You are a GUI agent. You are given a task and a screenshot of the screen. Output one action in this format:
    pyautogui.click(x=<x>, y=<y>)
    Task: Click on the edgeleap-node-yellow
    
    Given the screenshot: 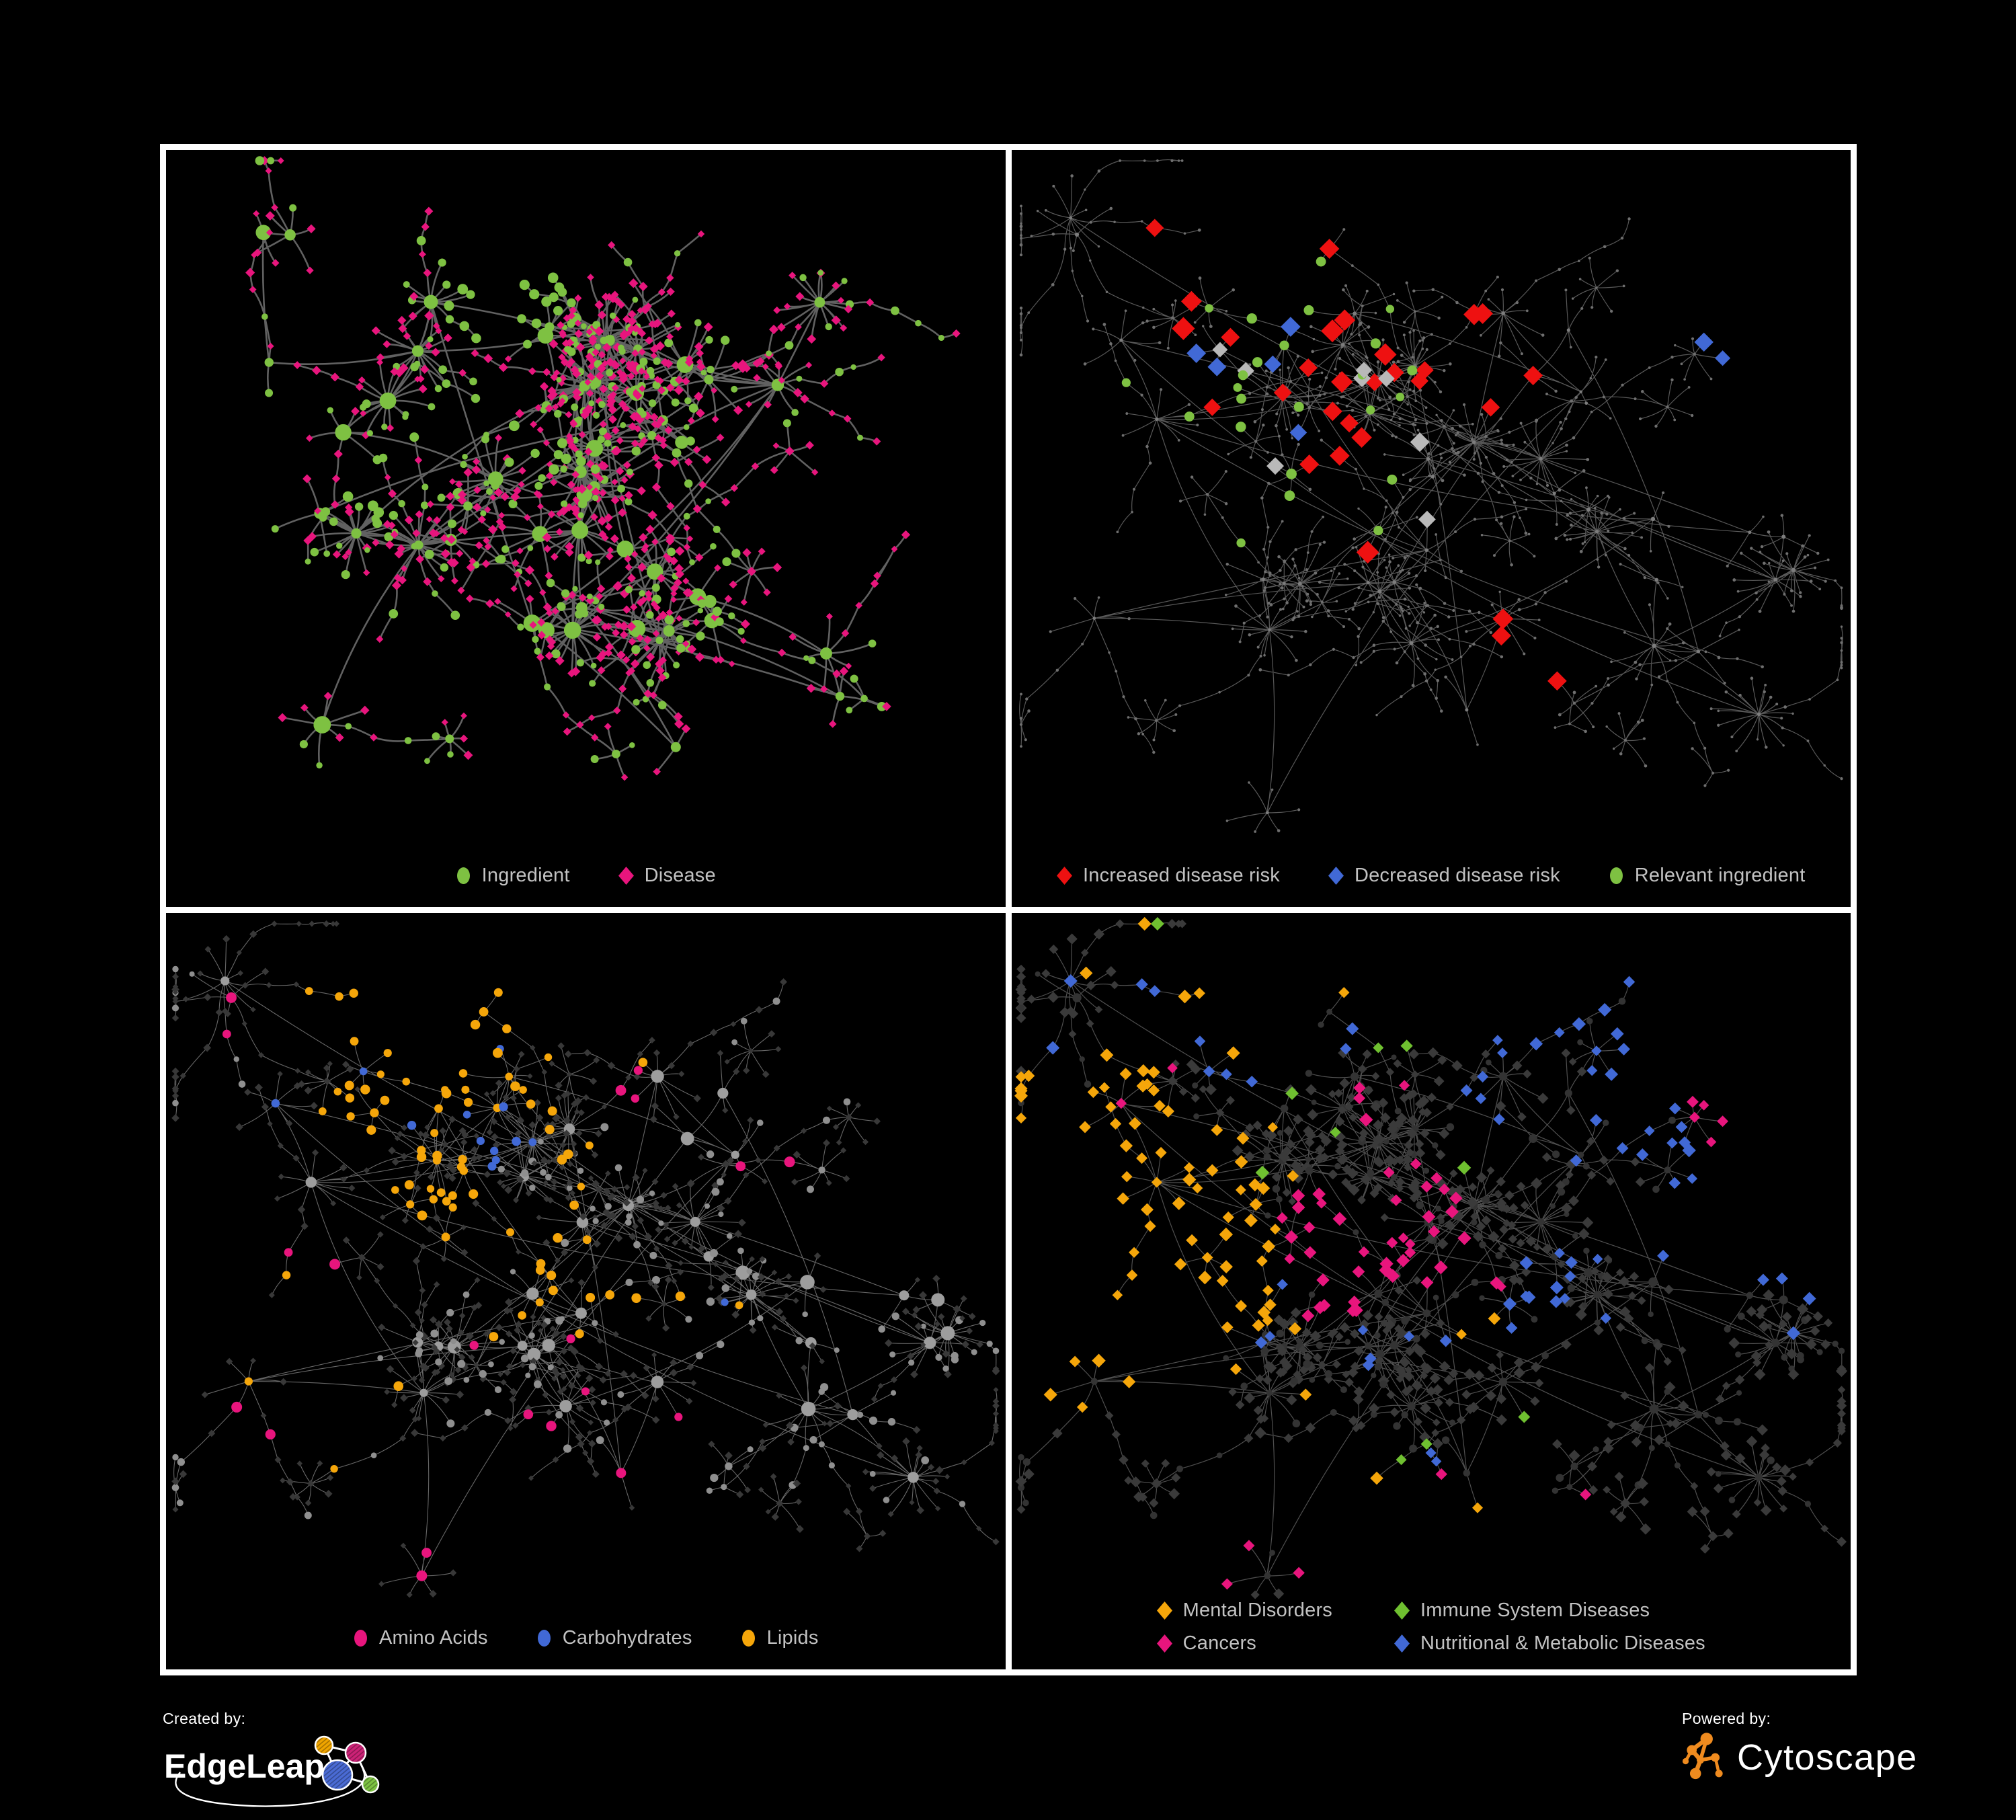 What is the action you would take?
    pyautogui.click(x=324, y=1745)
    